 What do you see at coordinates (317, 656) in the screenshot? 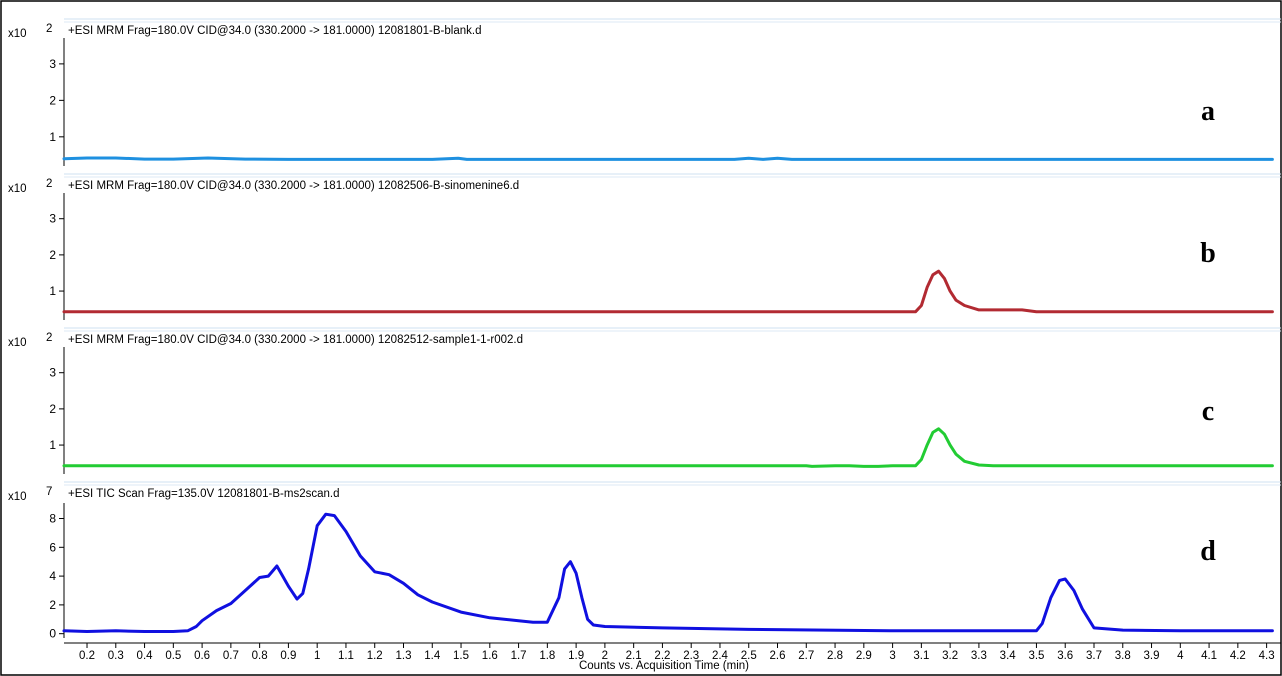
I see `x-tick-label: 1` at bounding box center [317, 656].